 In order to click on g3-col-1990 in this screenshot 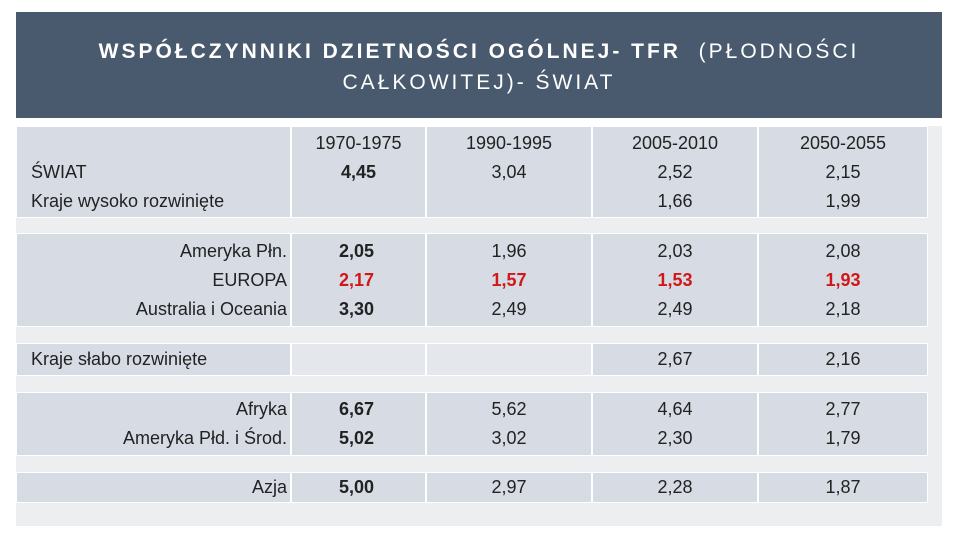, I will do `click(509, 359)`.